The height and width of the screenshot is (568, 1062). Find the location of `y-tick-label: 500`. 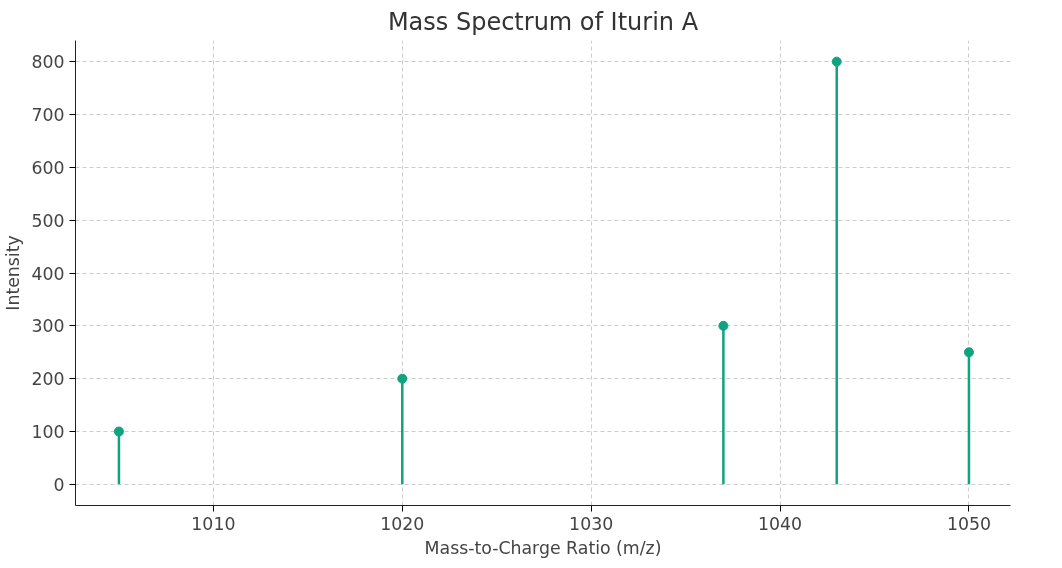

y-tick-label: 500 is located at coordinates (48, 220).